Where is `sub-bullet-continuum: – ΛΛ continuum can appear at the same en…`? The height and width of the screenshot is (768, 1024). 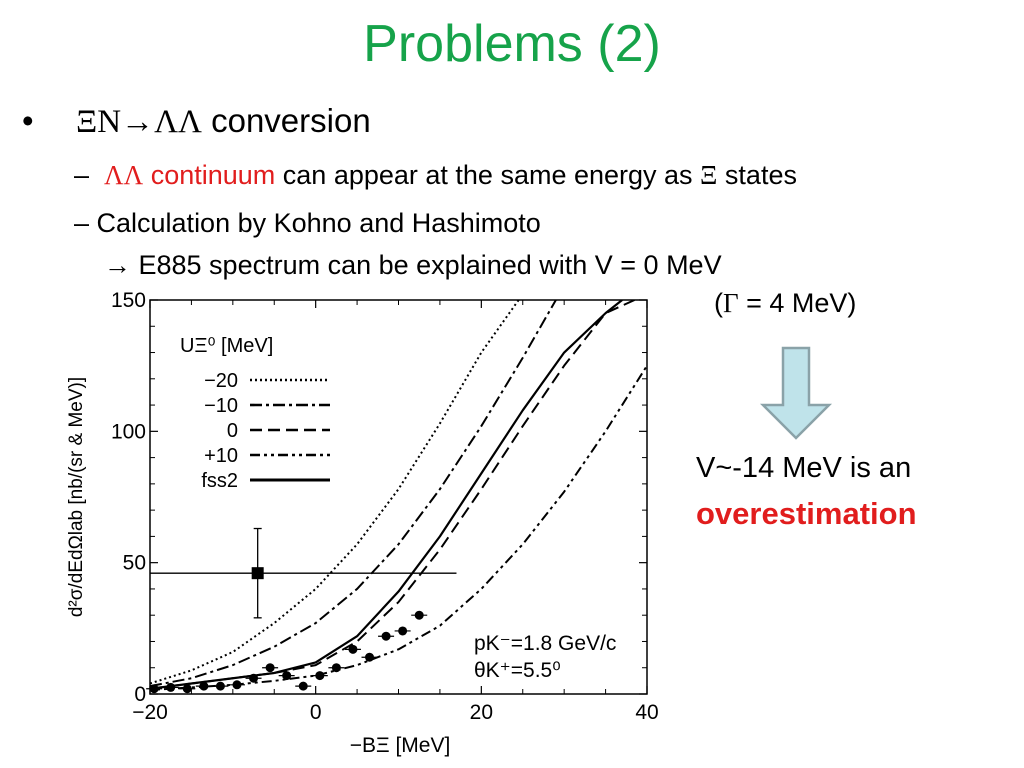
sub-bullet-continuum: – ΛΛ continuum can appear at the same en… is located at coordinates (435, 175).